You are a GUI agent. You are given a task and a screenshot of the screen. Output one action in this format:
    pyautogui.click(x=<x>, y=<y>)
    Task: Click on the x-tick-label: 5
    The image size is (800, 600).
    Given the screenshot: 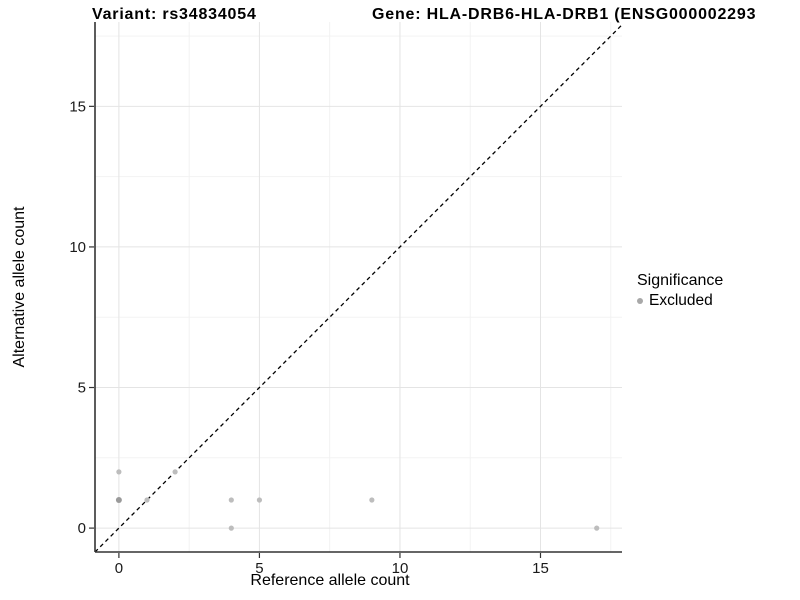 What is the action you would take?
    pyautogui.click(x=259, y=568)
    